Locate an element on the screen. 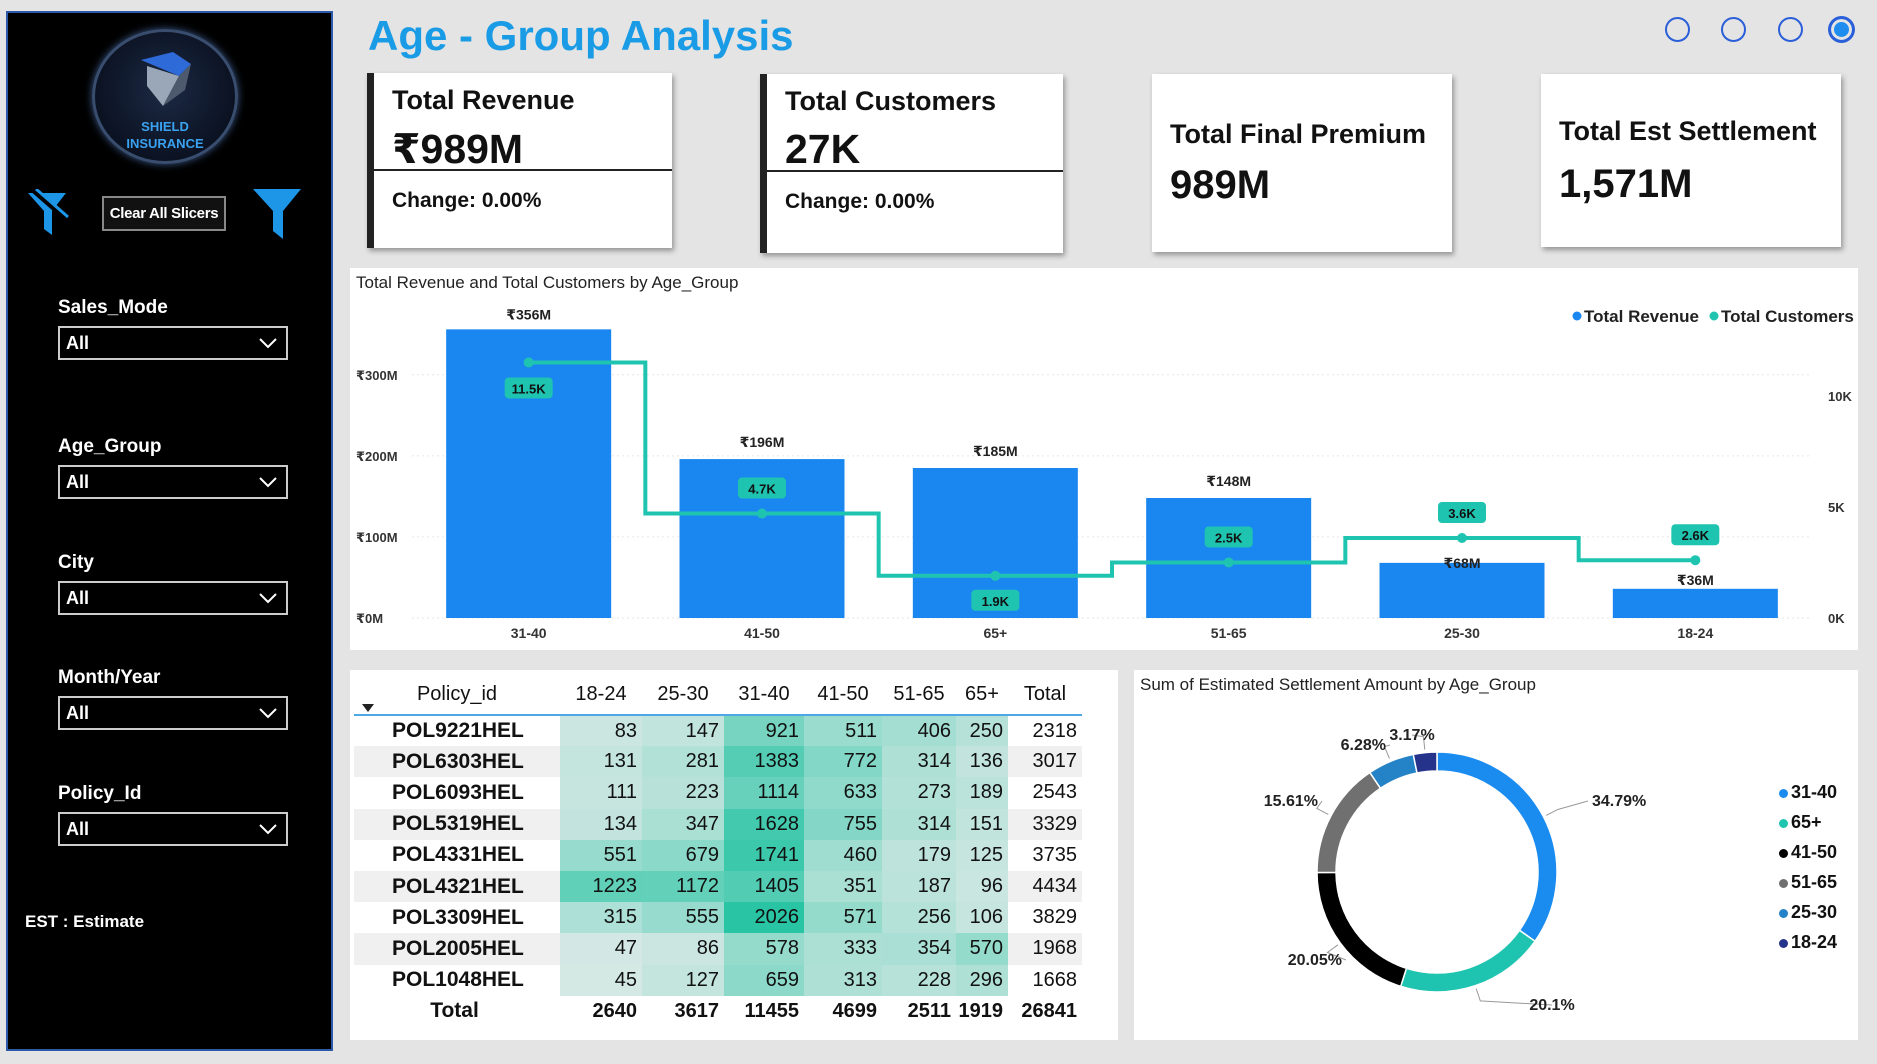  slicer-sales-mode: Sales_Mode All is located at coordinates (173, 328).